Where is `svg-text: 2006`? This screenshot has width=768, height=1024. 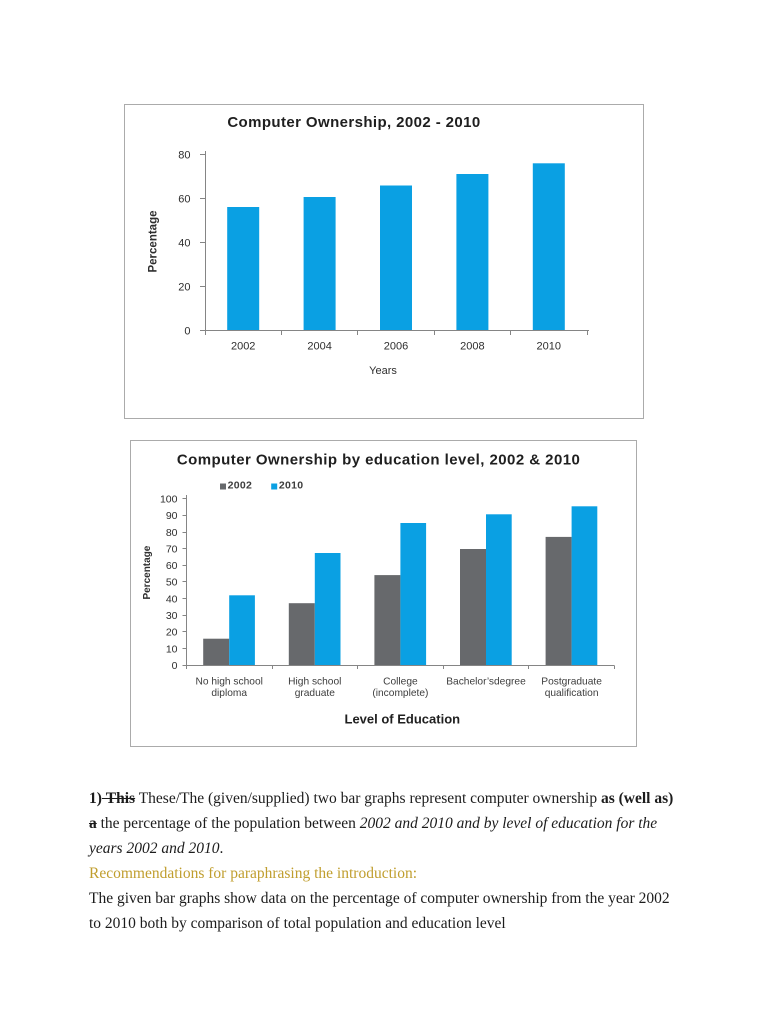
svg-text: 2006 is located at coordinates (396, 347).